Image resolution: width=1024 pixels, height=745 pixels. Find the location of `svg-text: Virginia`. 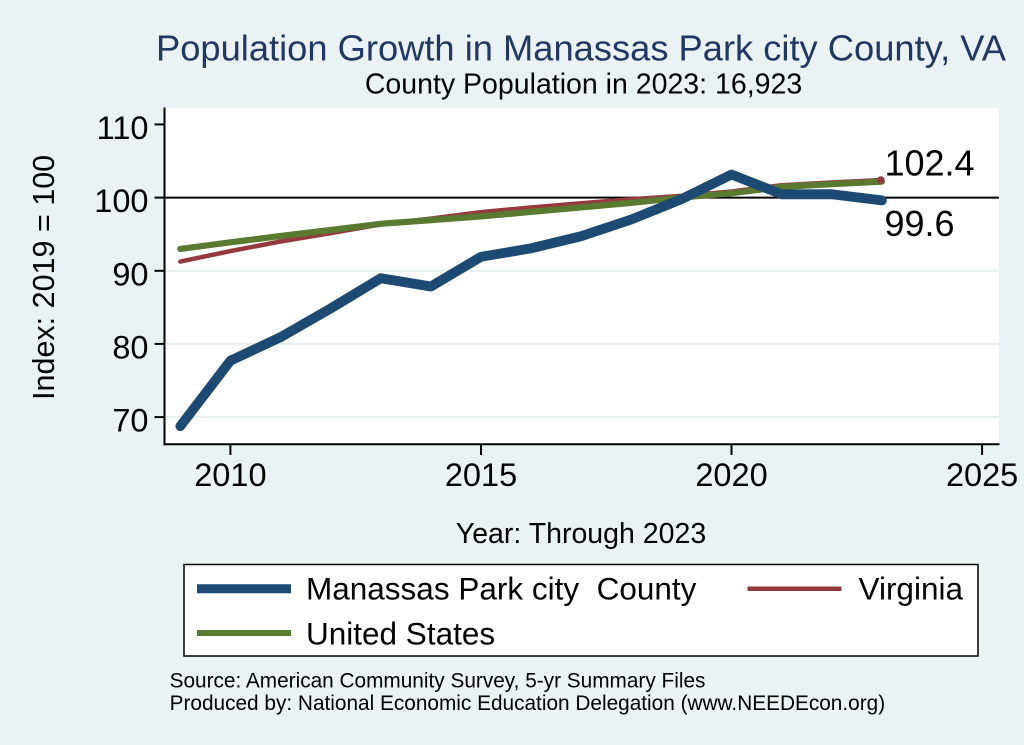

svg-text: Virginia is located at coordinates (911, 589).